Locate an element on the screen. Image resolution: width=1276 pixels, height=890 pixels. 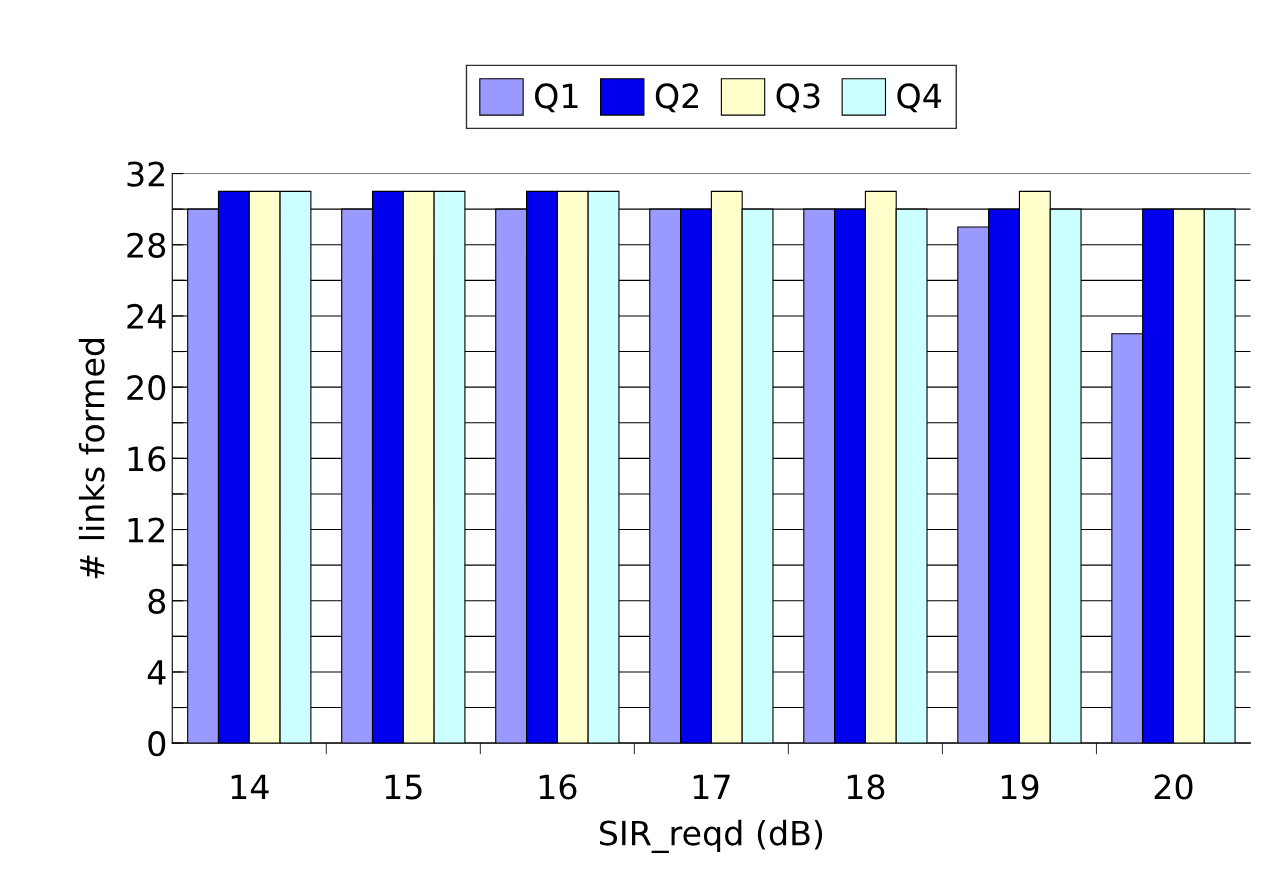
y-axis-title: # links formed is located at coordinates (91, 458).